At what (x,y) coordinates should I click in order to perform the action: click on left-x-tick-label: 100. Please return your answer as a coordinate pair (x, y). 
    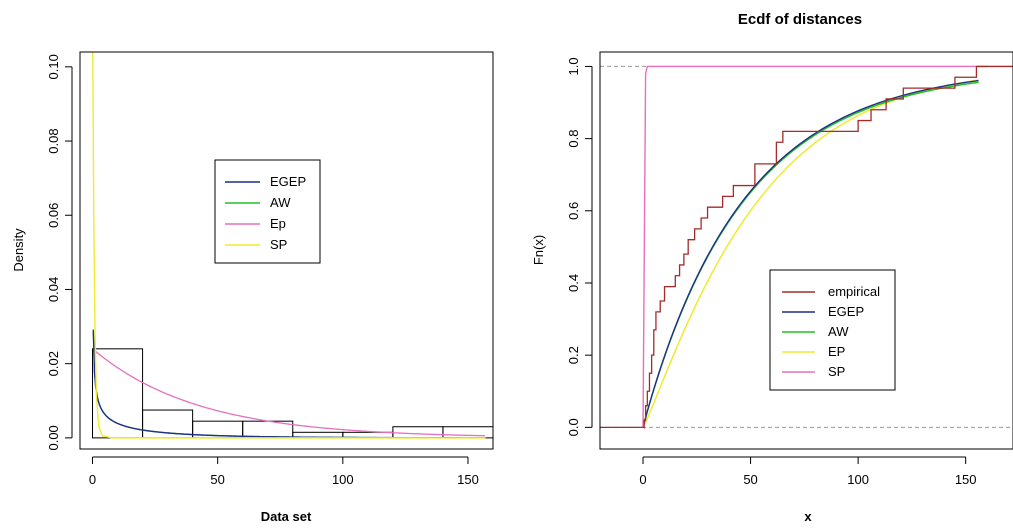
    Looking at the image, I should click on (343, 479).